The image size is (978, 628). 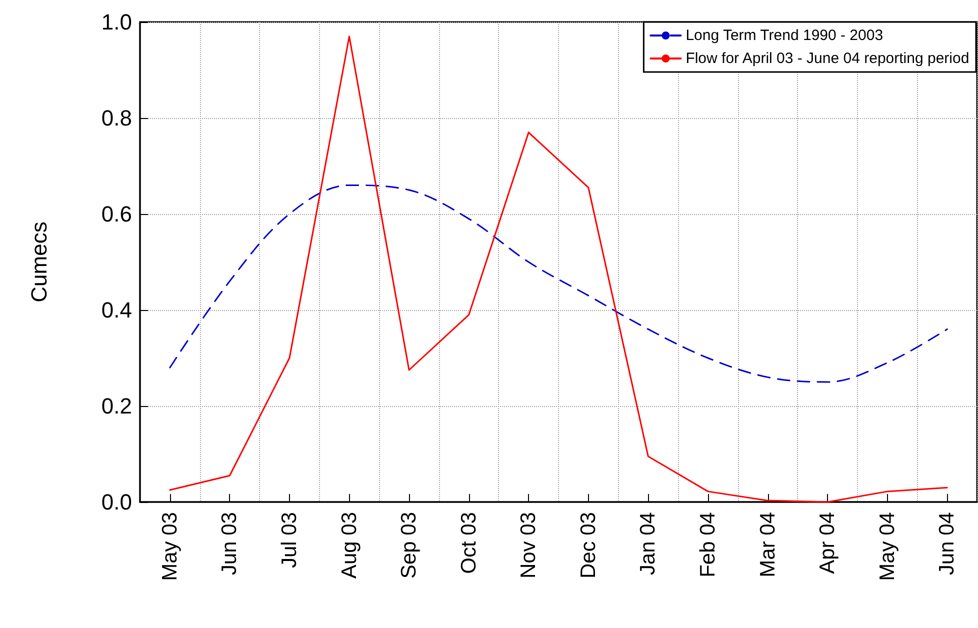 I want to click on x-tick-label: Oct 03, so click(x=468, y=543).